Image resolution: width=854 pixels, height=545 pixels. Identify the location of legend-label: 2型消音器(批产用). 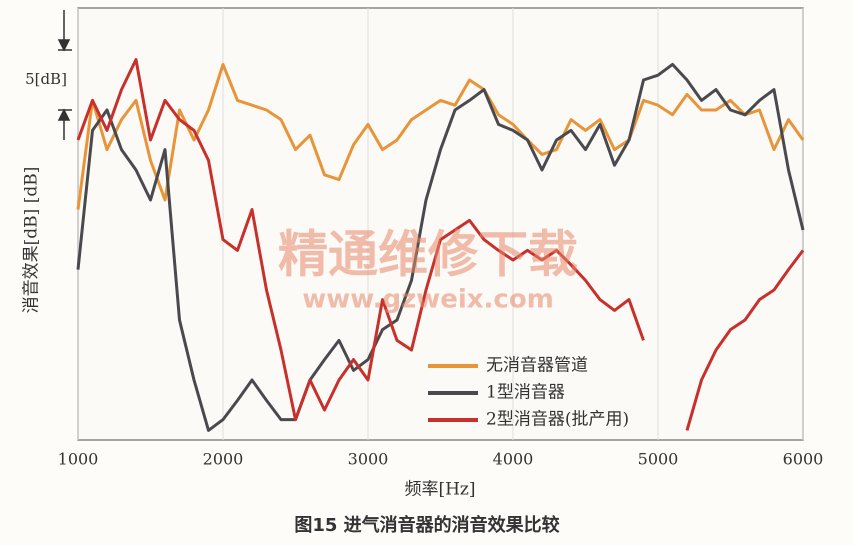
(557, 420).